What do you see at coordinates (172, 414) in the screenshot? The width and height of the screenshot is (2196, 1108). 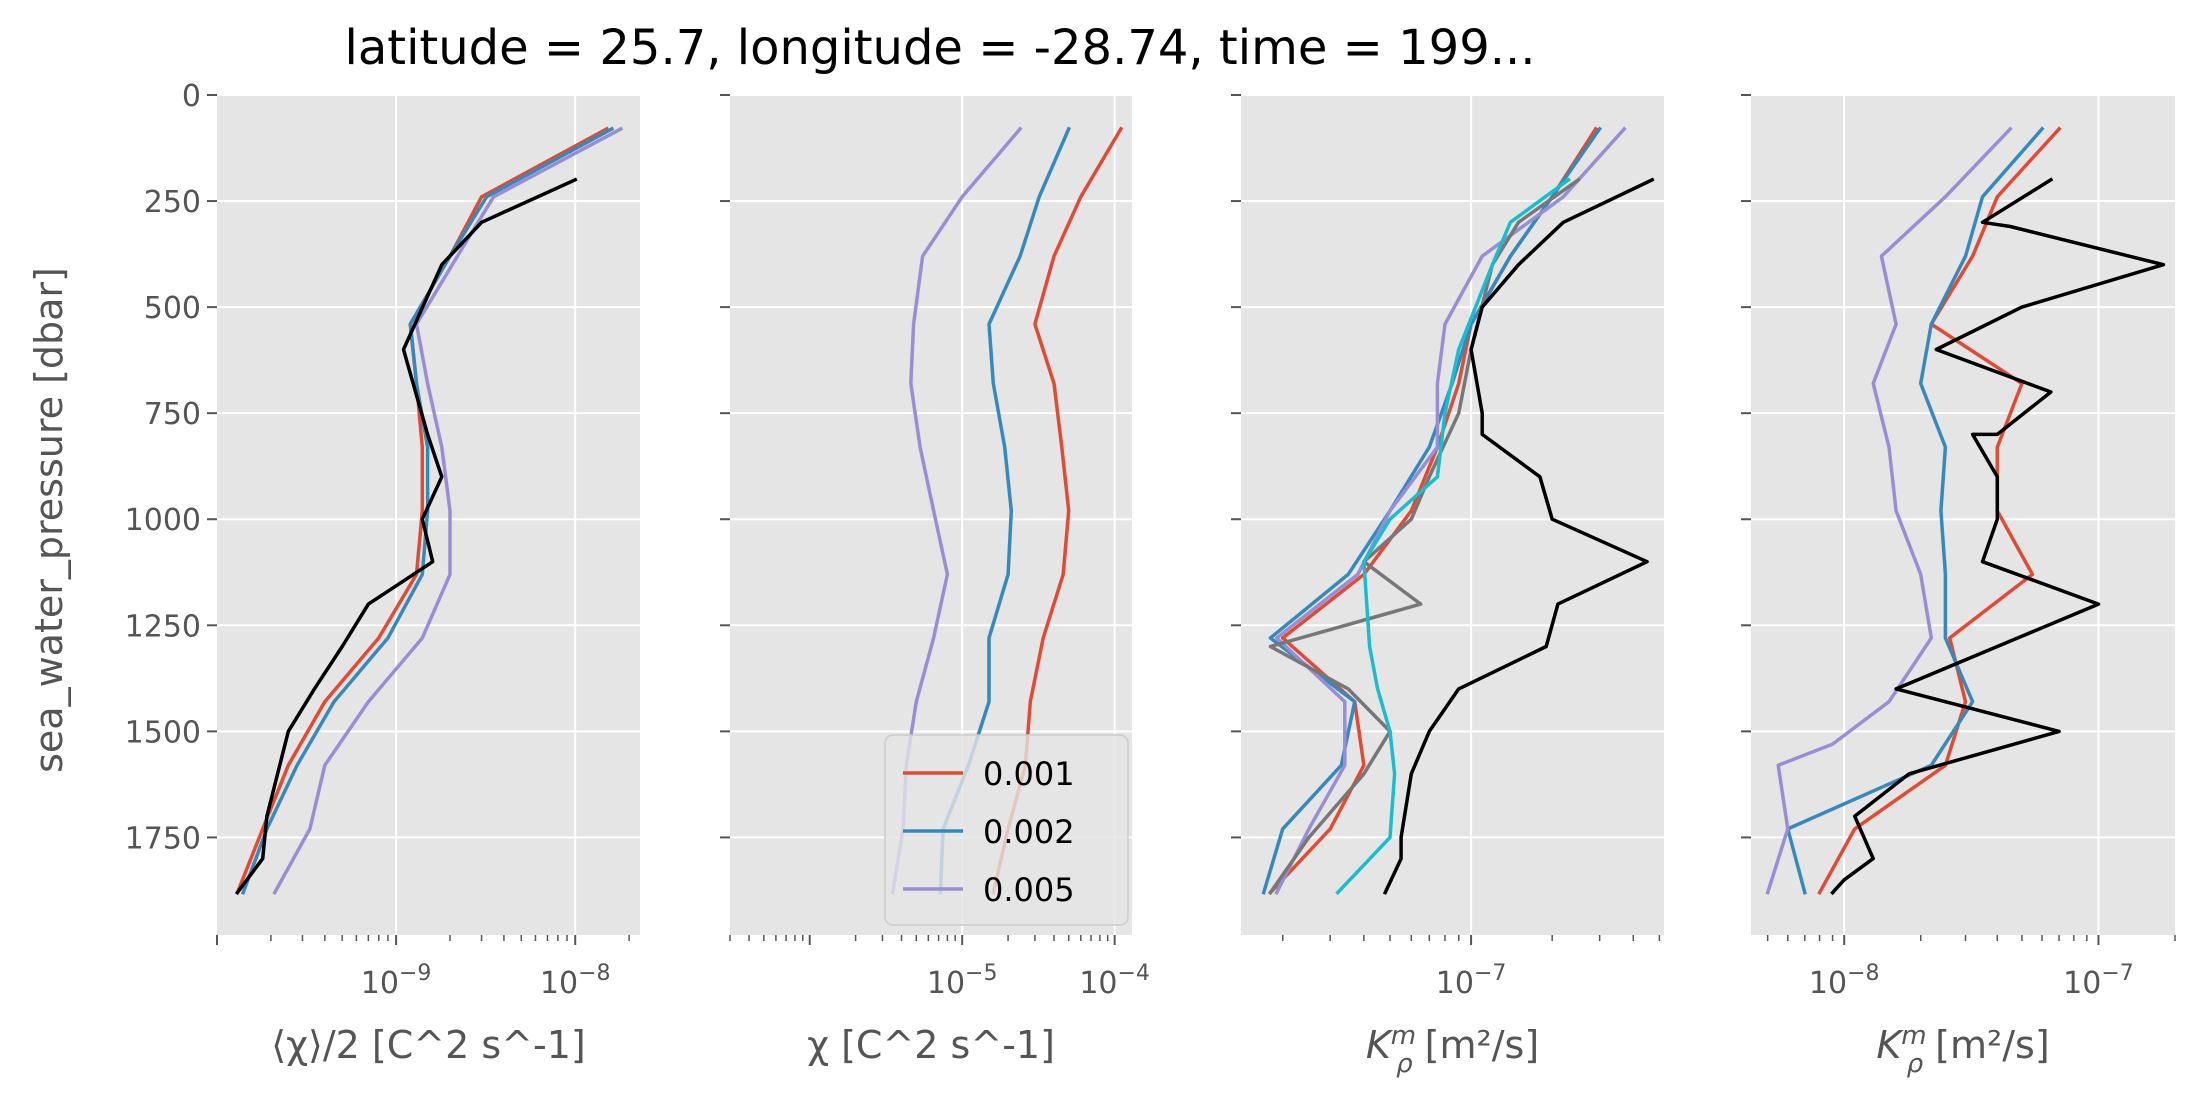 I see `y-tick-label: 750` at bounding box center [172, 414].